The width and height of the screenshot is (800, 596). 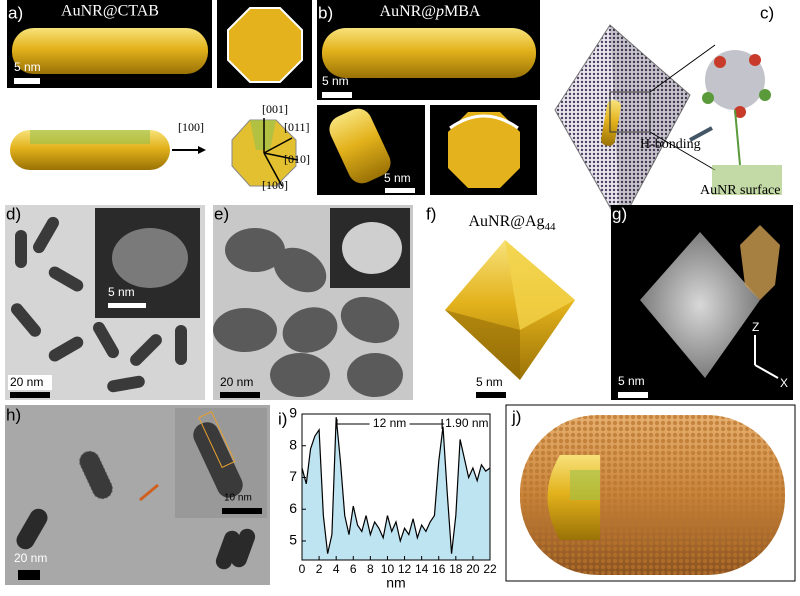 What do you see at coordinates (319, 569) in the screenshot?
I see `x-tick-label: 2` at bounding box center [319, 569].